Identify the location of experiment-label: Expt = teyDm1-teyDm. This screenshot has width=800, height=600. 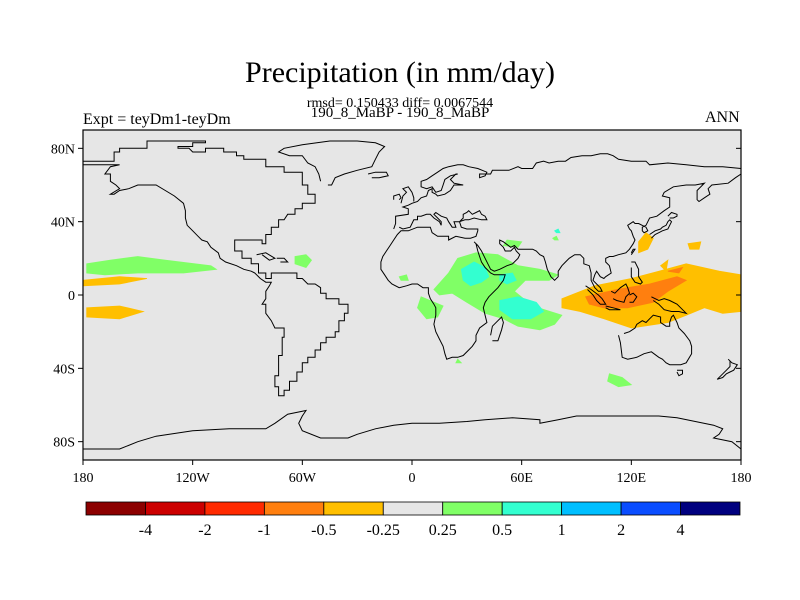
(157, 119).